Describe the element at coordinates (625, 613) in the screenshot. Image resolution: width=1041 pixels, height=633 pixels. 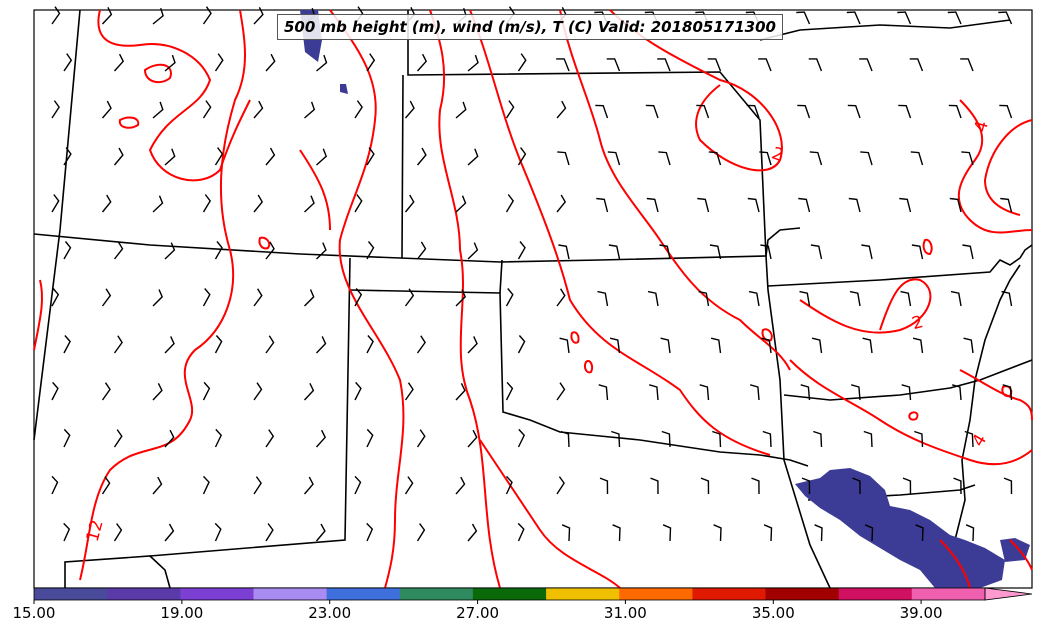
I see `colorbar-tick-label: 31.00` at that location.